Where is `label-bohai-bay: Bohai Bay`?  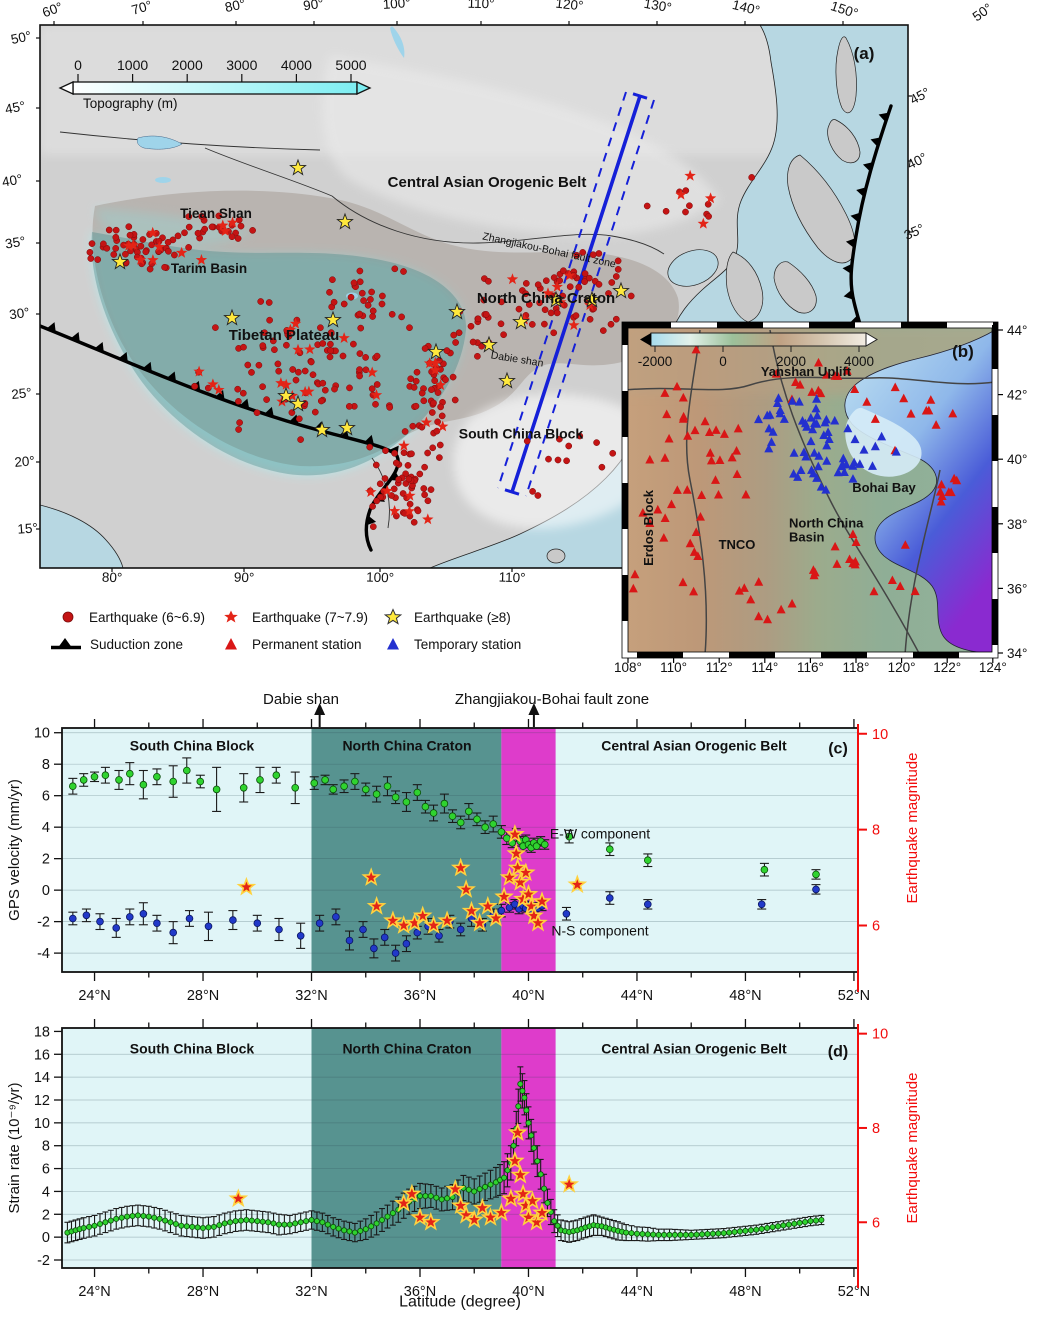
label-bohai-bay: Bohai Bay is located at coordinates (884, 488).